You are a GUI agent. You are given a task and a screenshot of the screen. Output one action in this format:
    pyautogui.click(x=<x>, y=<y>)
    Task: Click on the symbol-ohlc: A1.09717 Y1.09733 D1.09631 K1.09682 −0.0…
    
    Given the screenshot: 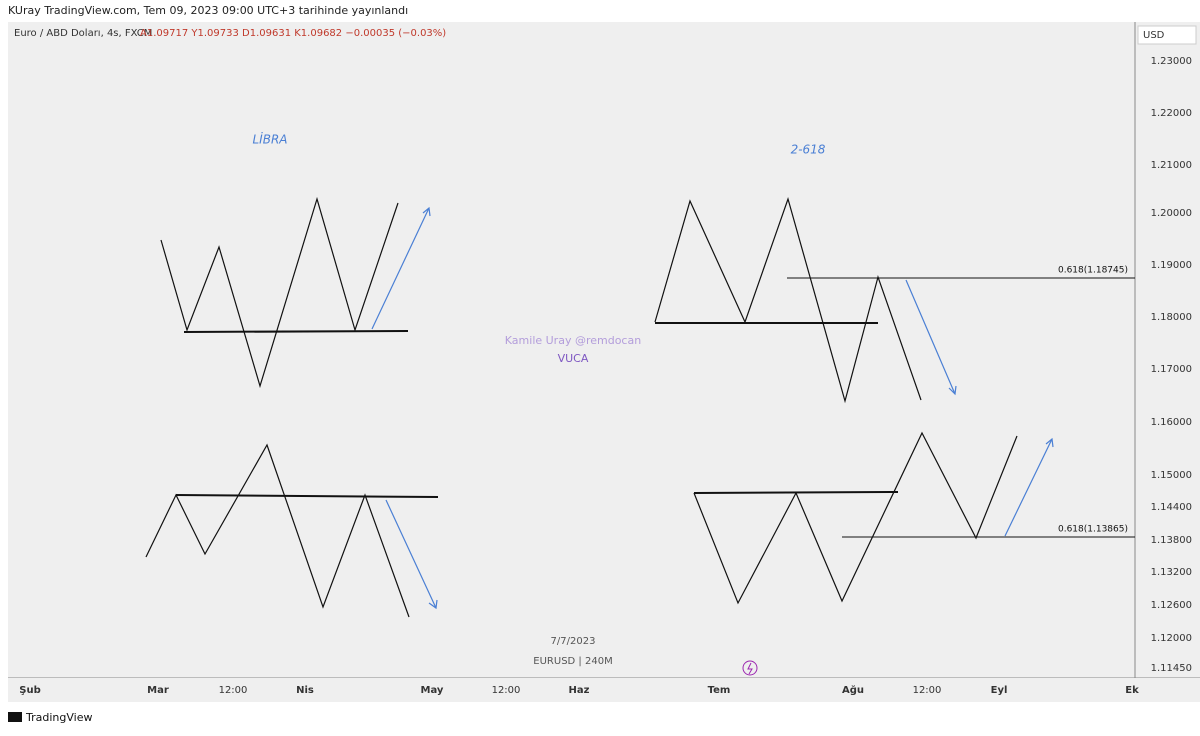 What is the action you would take?
    pyautogui.click(x=293, y=33)
    